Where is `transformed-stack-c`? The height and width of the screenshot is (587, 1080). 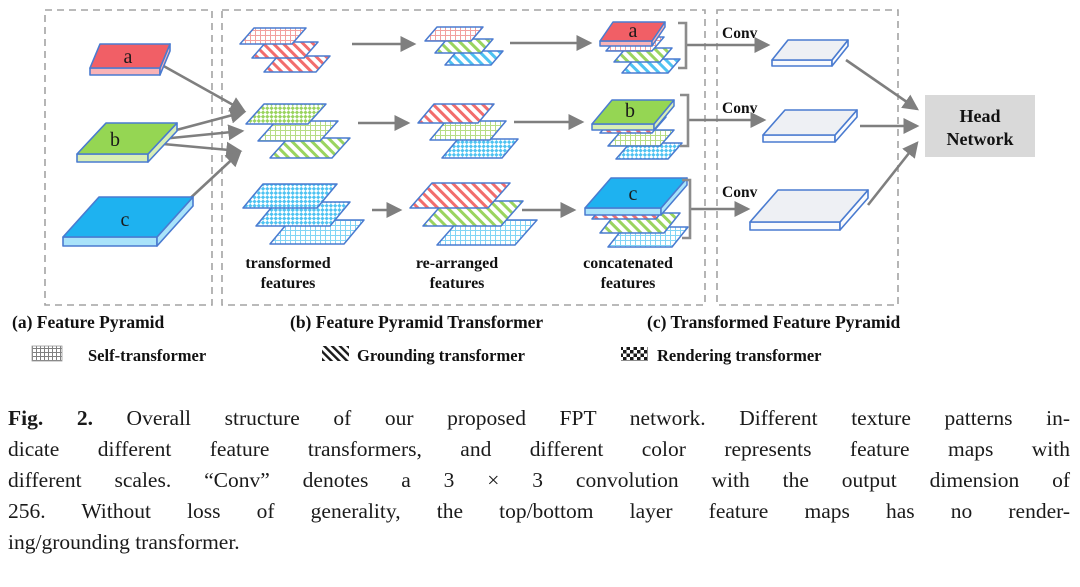 transformed-stack-c is located at coordinates (303, 214).